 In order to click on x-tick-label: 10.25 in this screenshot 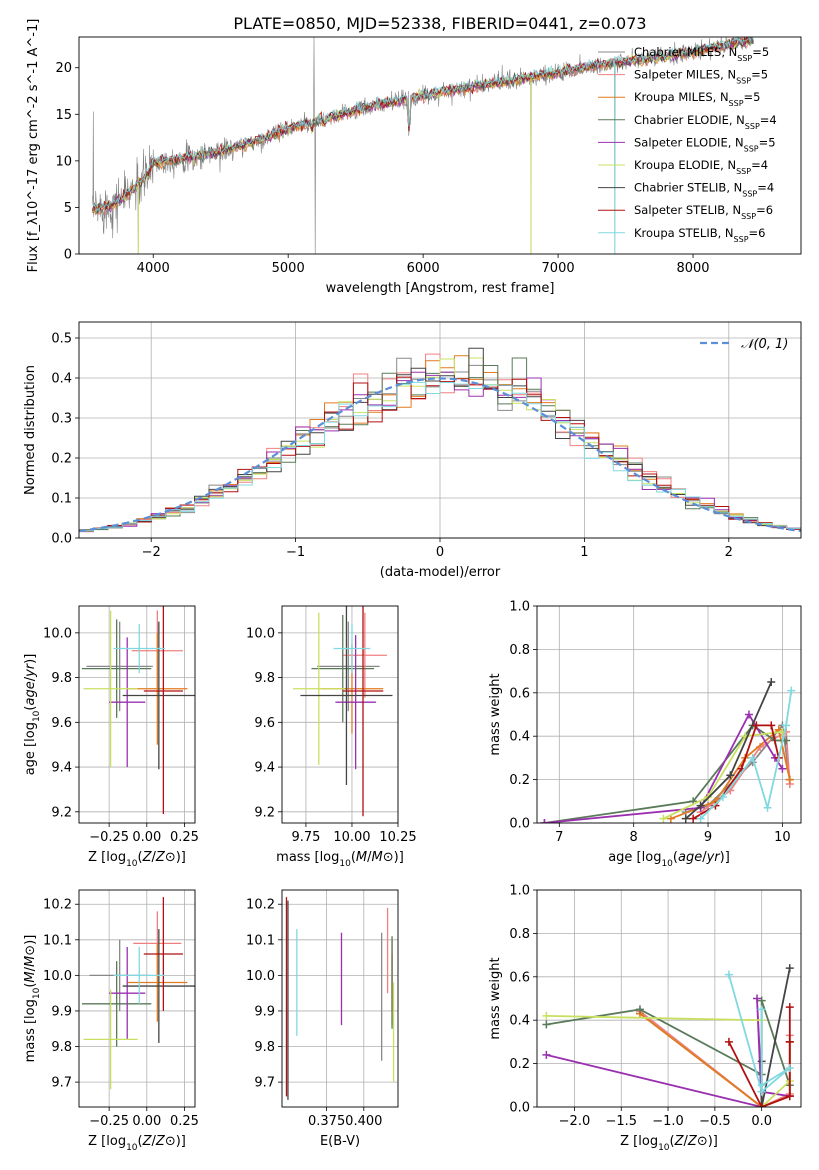, I will do `click(397, 837)`.